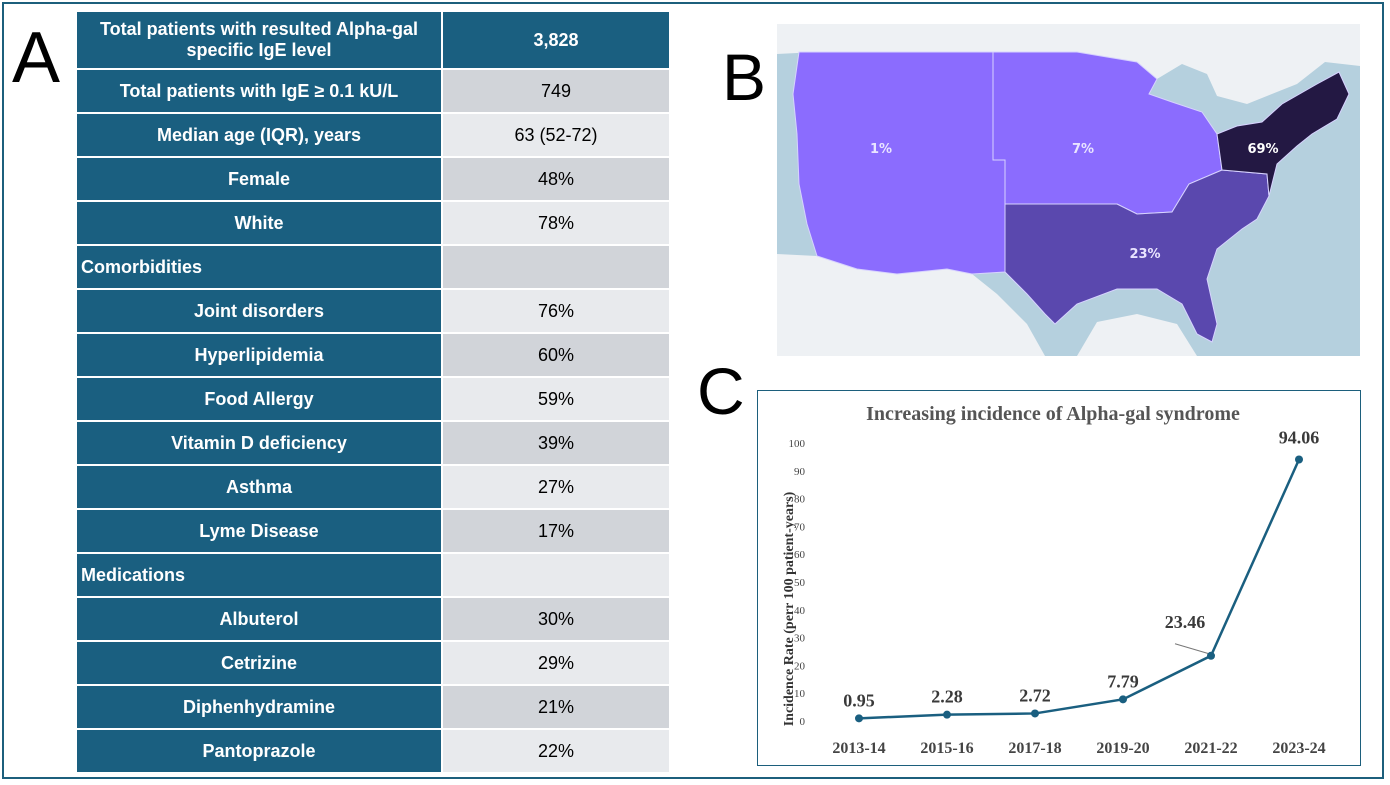 This screenshot has width=1390, height=785. Describe the element at coordinates (1035, 695) in the screenshot. I see `data-label: 2.72` at that location.